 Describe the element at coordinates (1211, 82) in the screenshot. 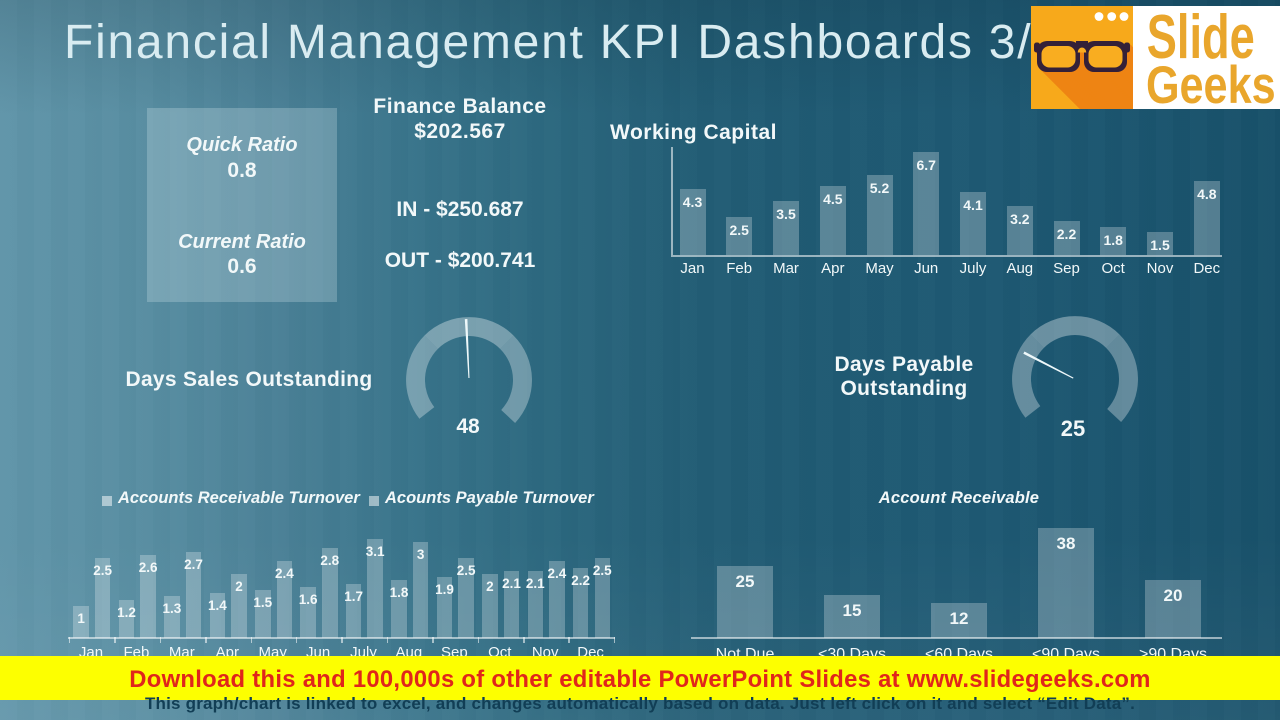

I see `svg-text: Geeks` at that location.